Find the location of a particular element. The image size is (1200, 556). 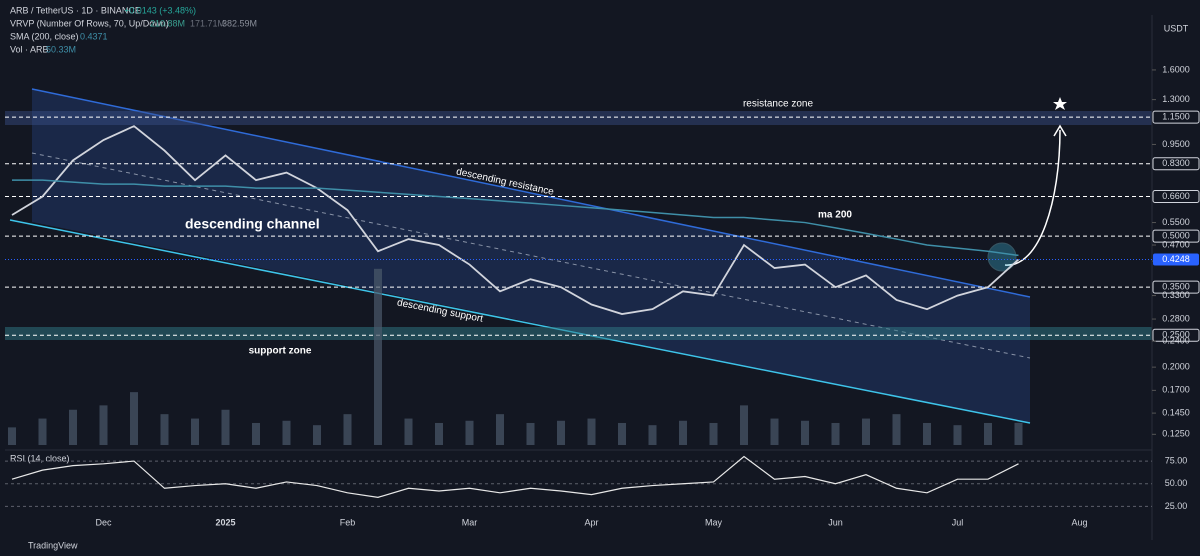

y-tick-label: 0.1450 is located at coordinates (1176, 412).